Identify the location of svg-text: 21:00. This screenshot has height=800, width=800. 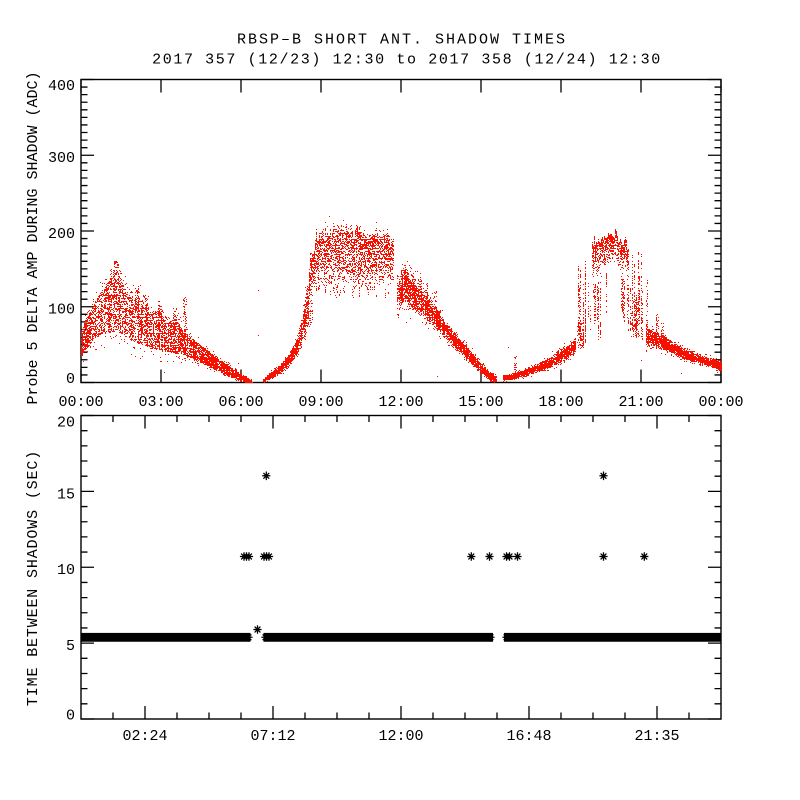
(640, 402).